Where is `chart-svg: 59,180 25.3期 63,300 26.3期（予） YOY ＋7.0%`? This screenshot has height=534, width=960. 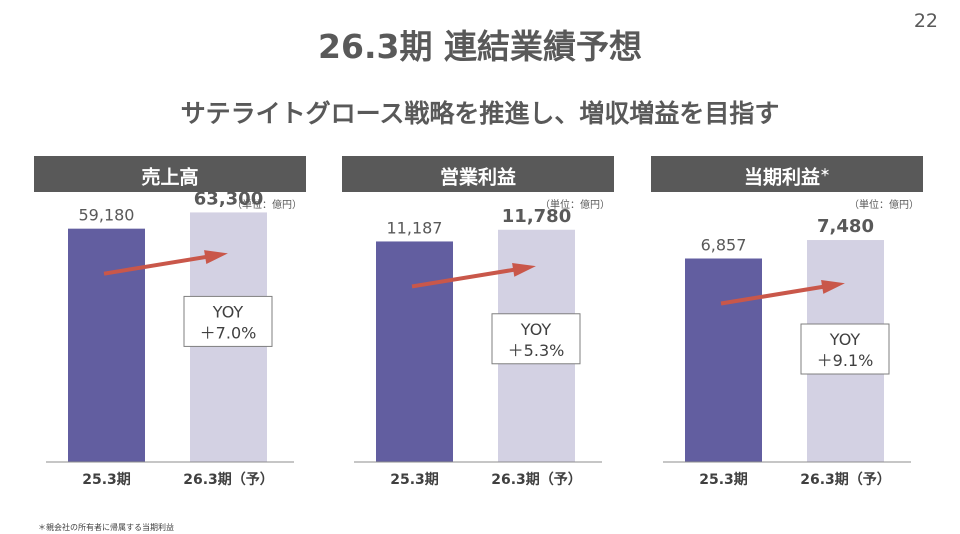
chart-svg: 59,180 25.3期 63,300 26.3期（予） YOY ＋7.0% is located at coordinates (170, 338).